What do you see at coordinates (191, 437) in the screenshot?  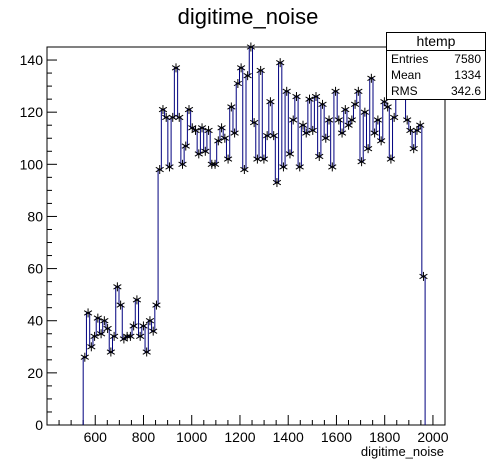 I see `x-tick-label: 1000` at bounding box center [191, 437].